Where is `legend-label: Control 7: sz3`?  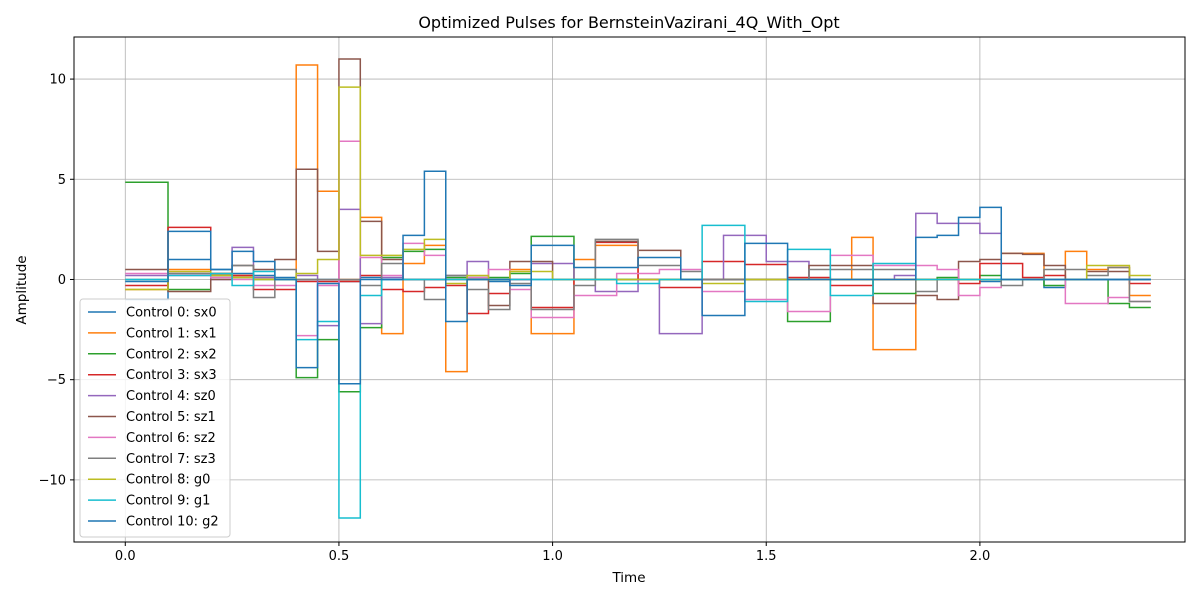 legend-label: Control 7: sz3 is located at coordinates (171, 459).